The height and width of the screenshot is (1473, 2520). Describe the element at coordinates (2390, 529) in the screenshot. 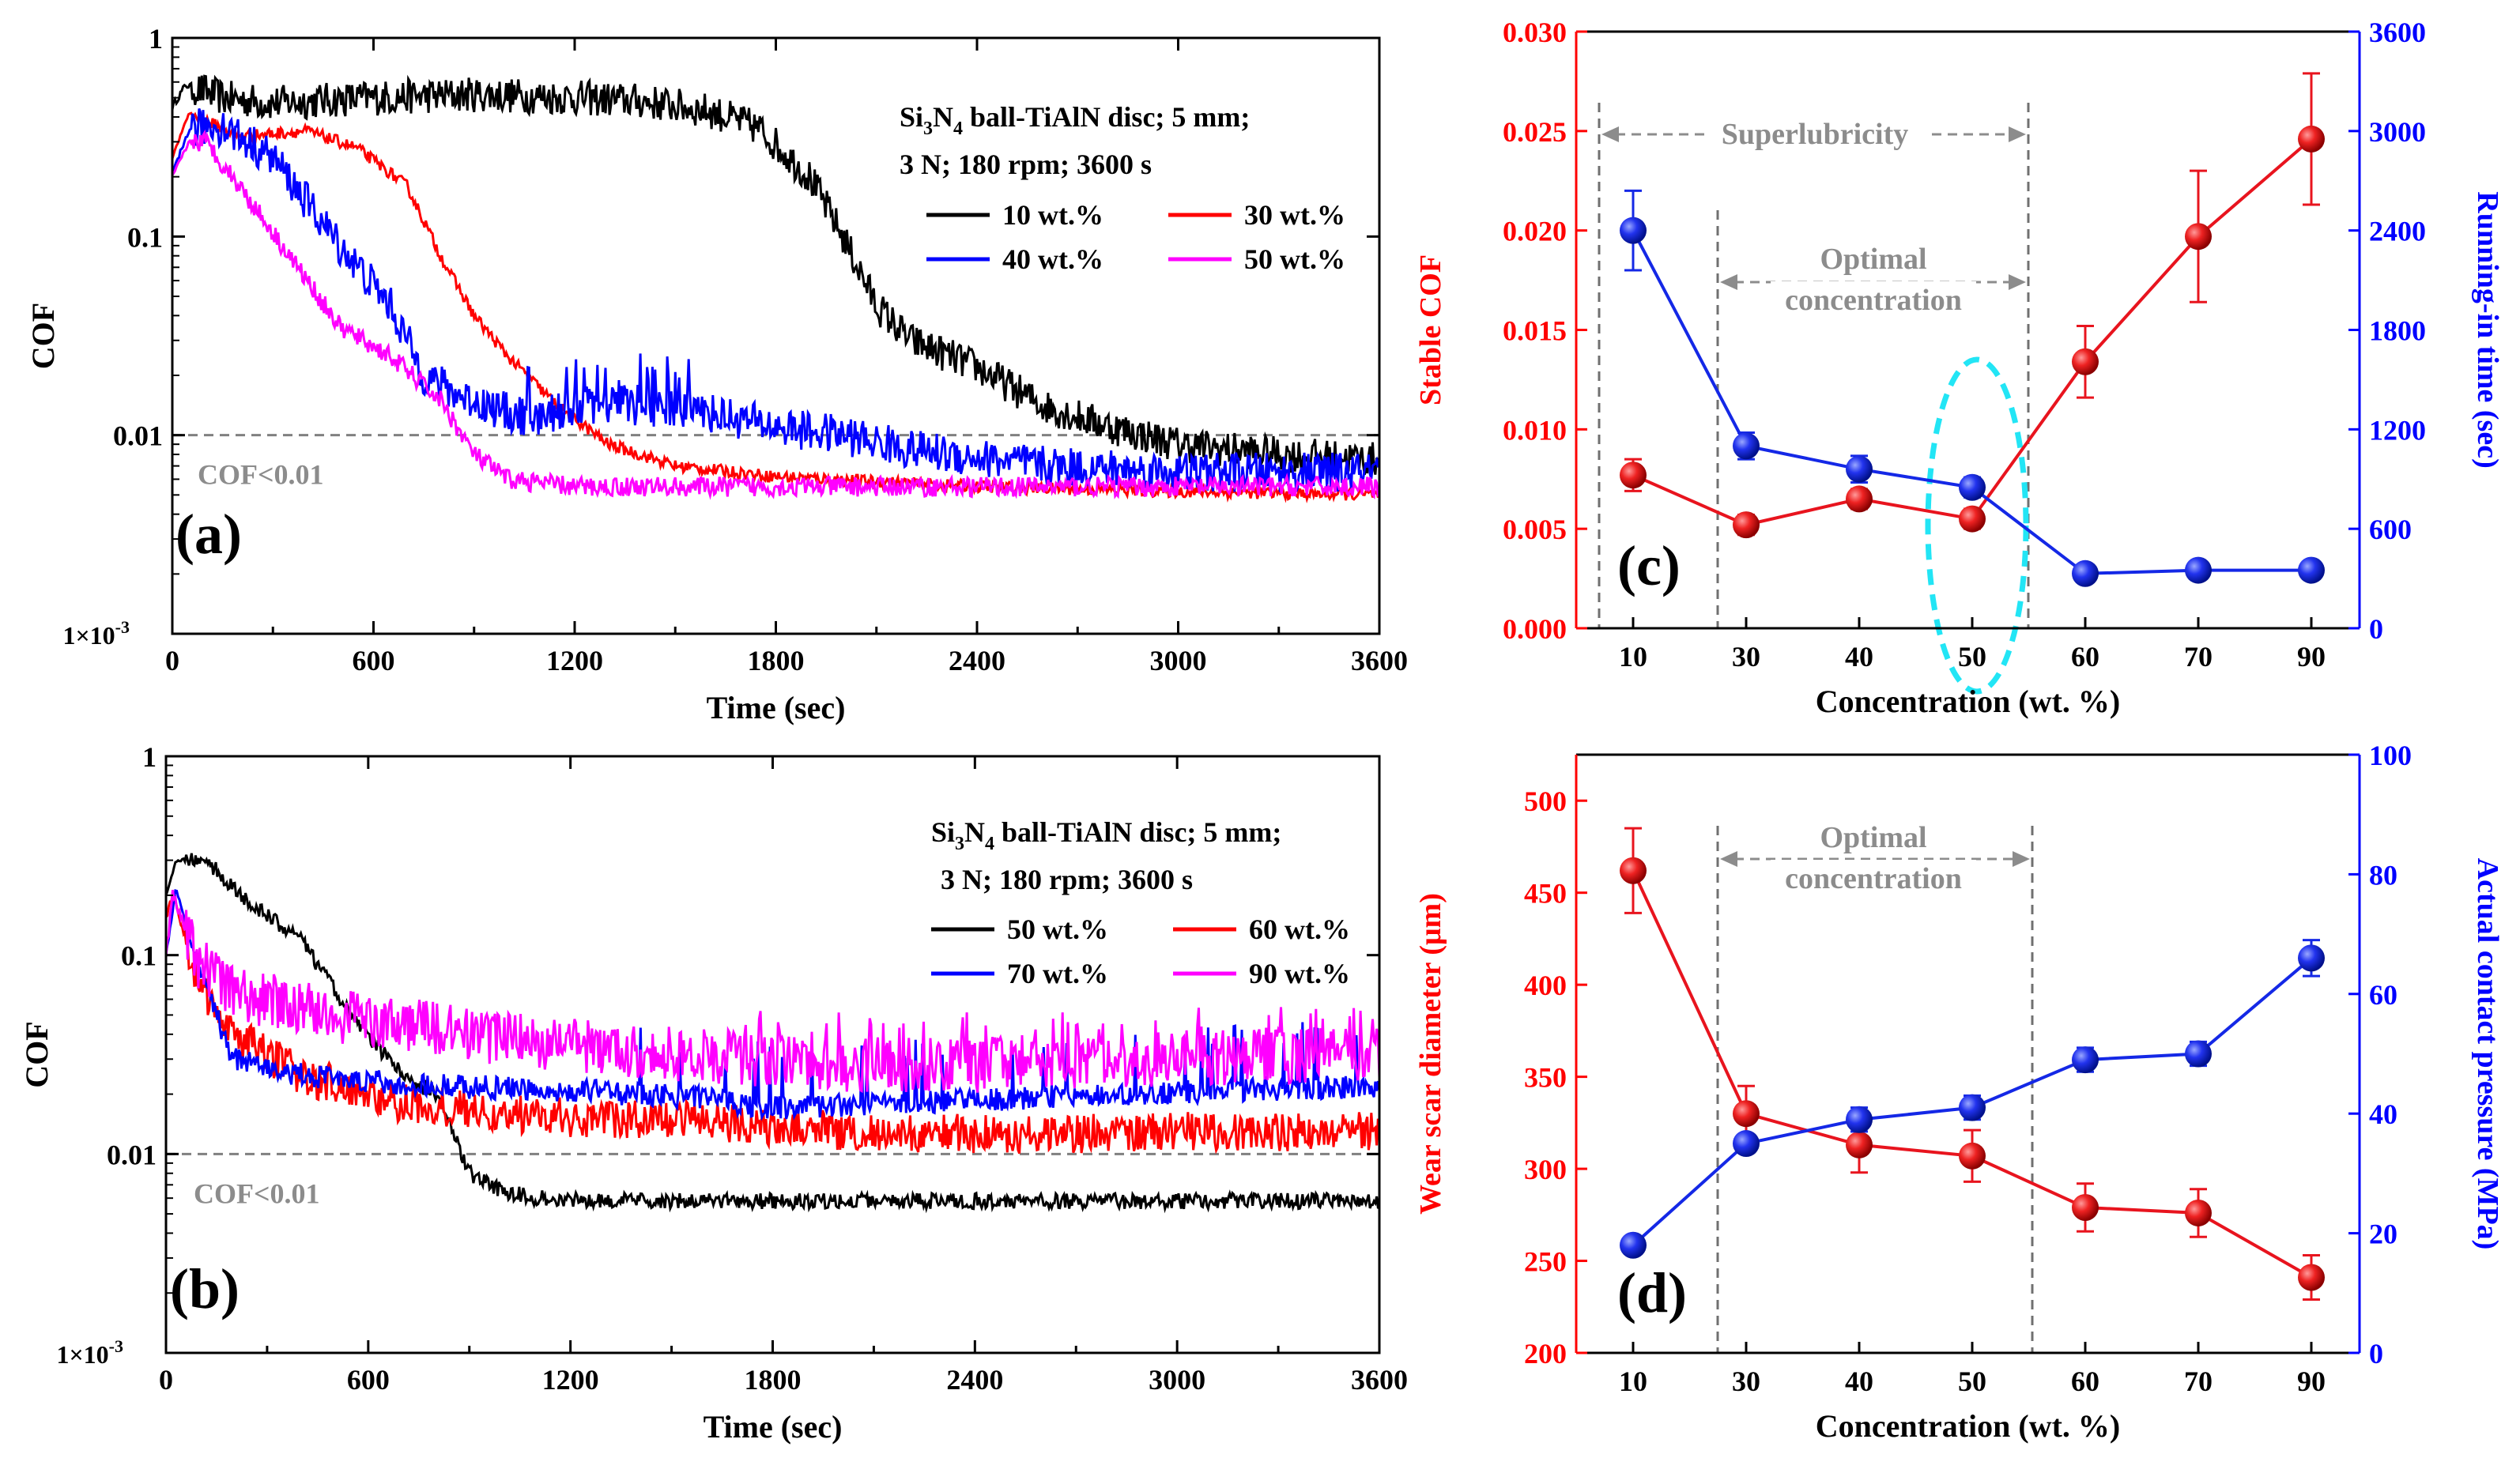

I see `y-right-tick-label: 600` at that location.